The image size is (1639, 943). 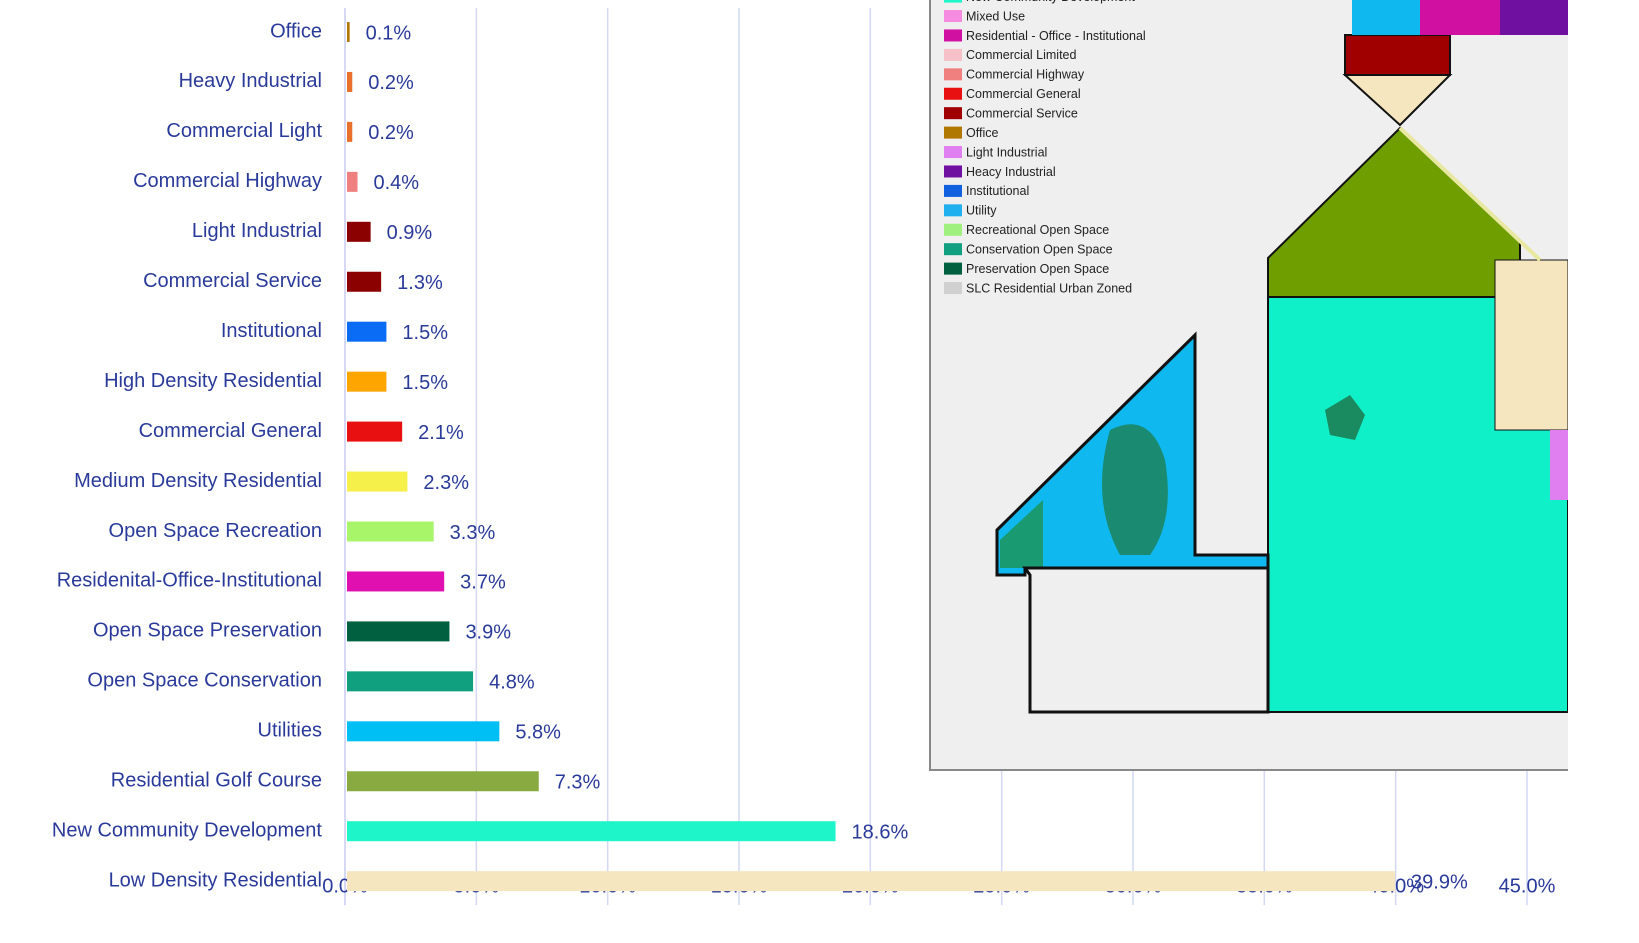 I want to click on y-tick-label: New Community Development, so click(x=187, y=830).